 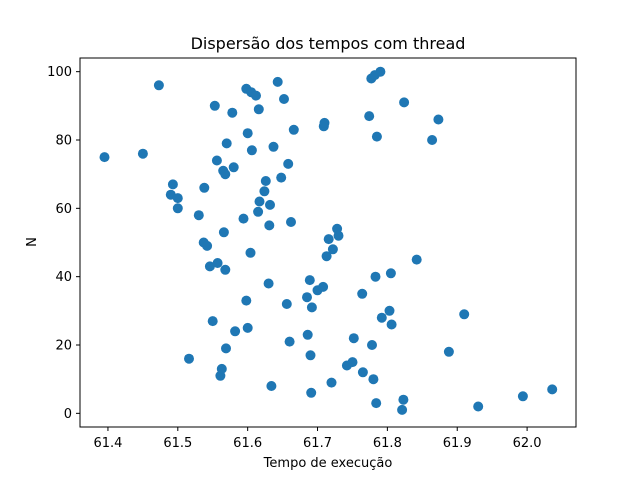 I want to click on y-tick-label: 80, so click(x=63, y=141).